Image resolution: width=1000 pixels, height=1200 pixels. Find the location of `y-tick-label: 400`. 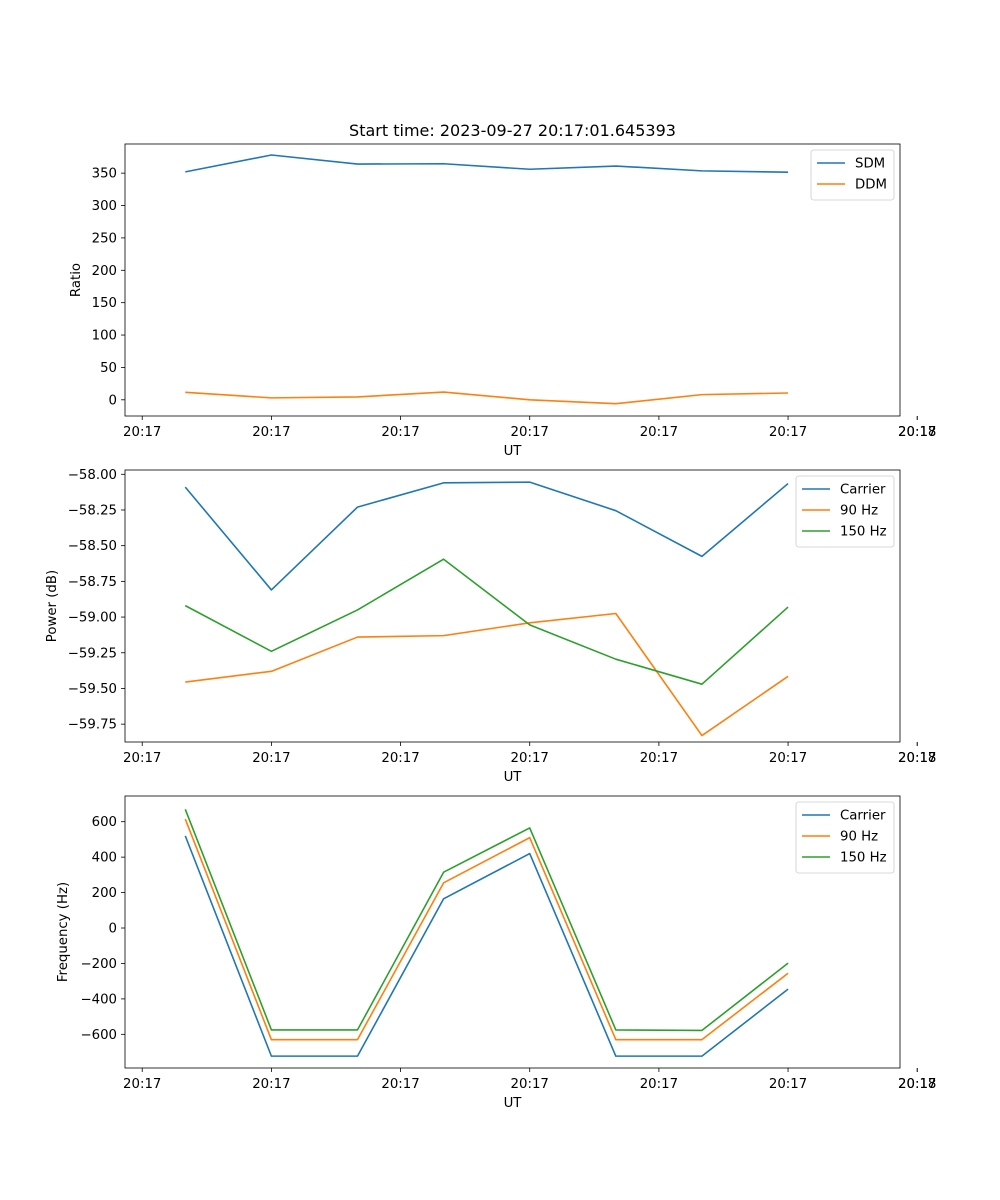

y-tick-label: 400 is located at coordinates (104, 858).